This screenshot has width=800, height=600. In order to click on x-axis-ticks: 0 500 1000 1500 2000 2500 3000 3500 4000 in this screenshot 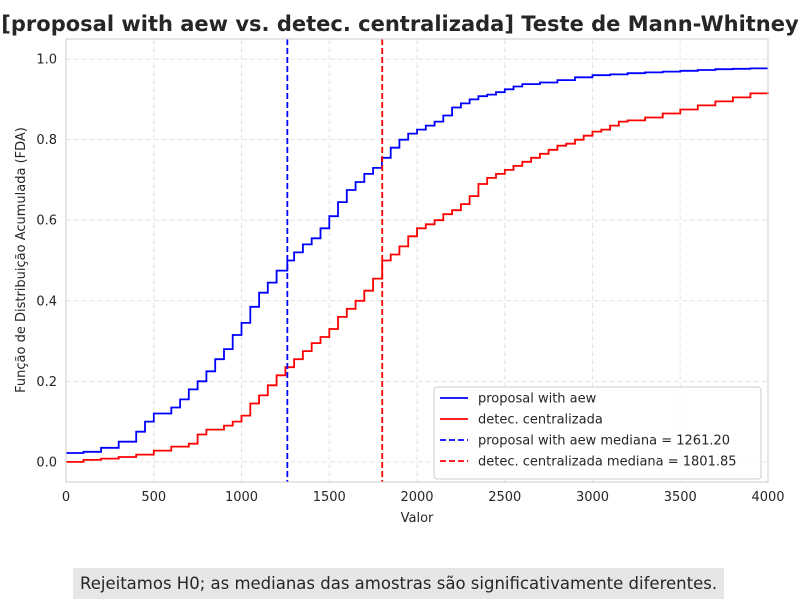, I will do `click(423, 497)`.